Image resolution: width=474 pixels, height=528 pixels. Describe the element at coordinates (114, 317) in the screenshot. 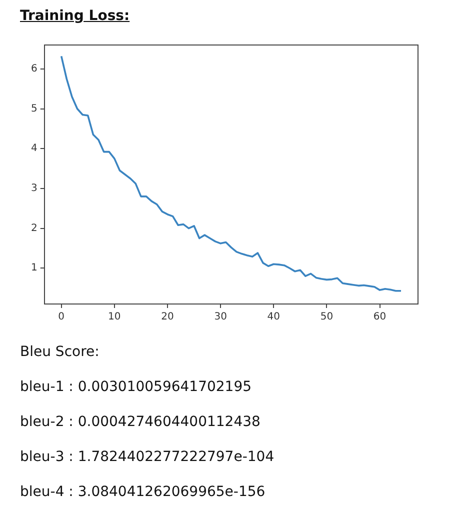

I see `x-tick-label: 10` at that location.